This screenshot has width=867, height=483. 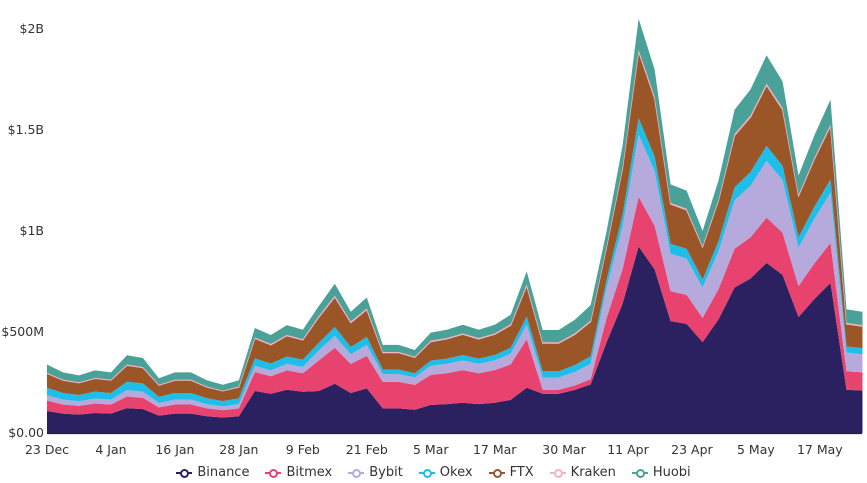 I want to click on x-tick-label: 11 Apr, so click(x=628, y=449).